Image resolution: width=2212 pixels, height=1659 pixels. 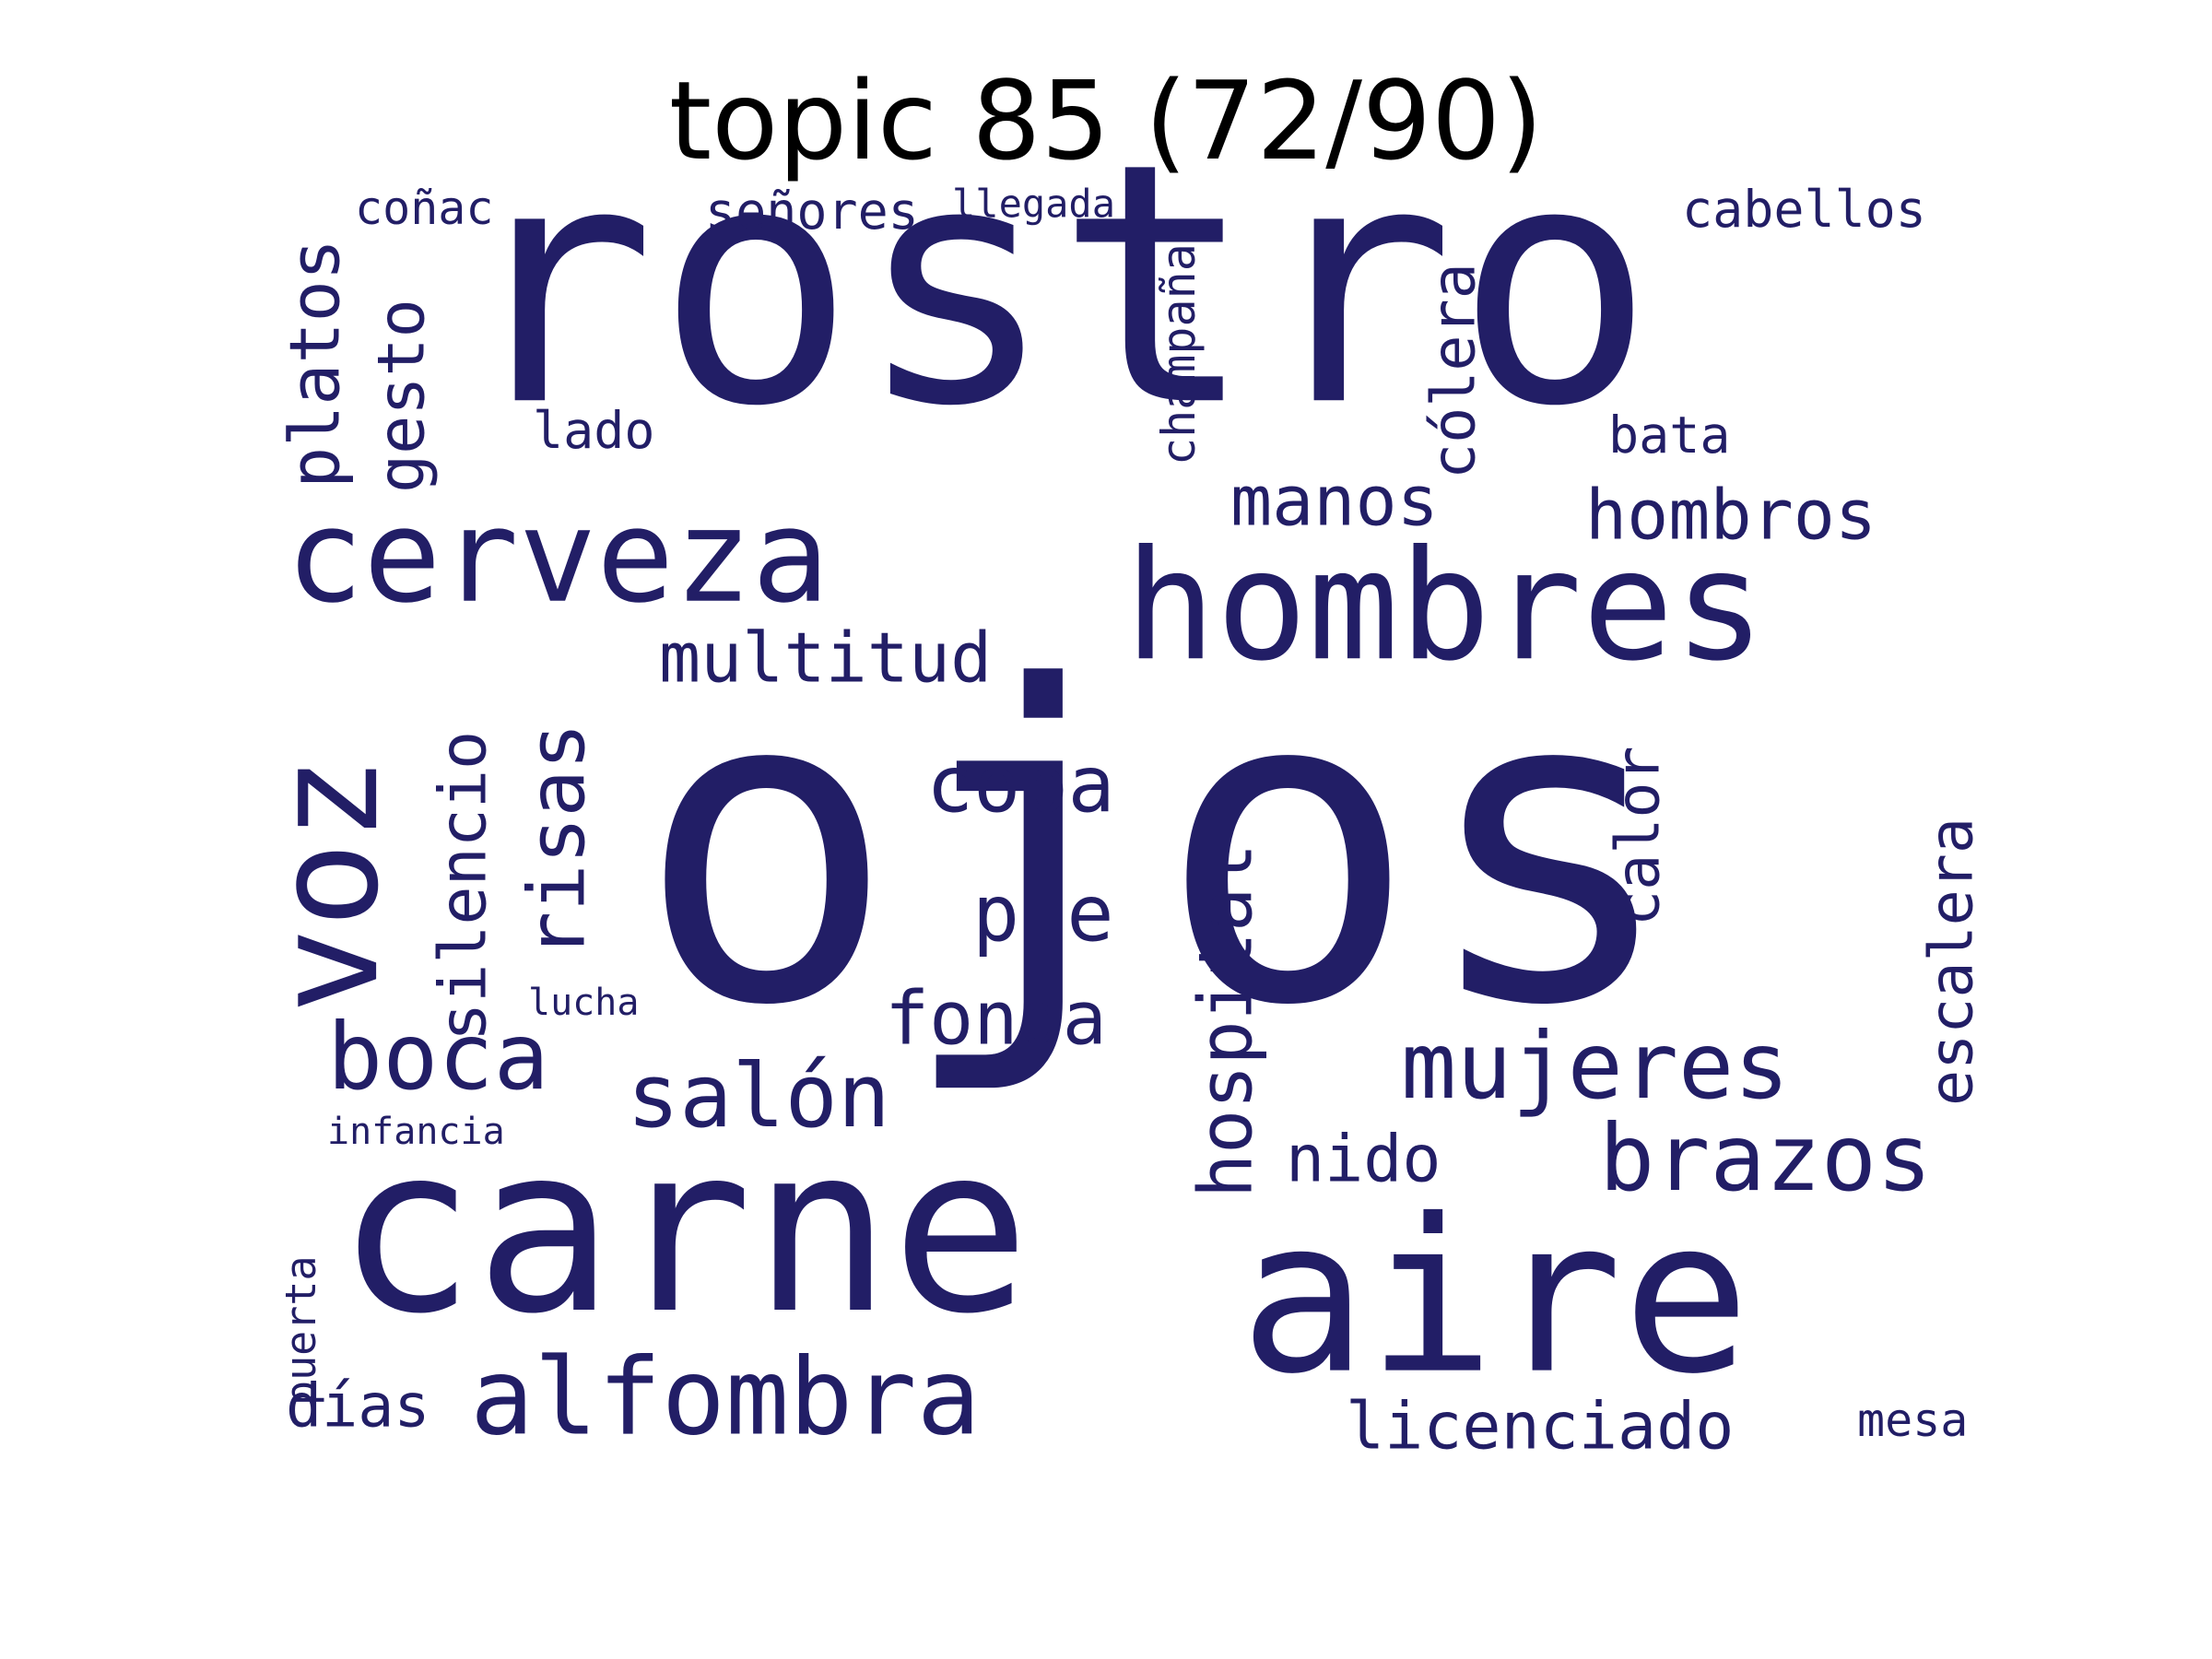 I want to click on word-nido: nido, so click(x=1363, y=1159).